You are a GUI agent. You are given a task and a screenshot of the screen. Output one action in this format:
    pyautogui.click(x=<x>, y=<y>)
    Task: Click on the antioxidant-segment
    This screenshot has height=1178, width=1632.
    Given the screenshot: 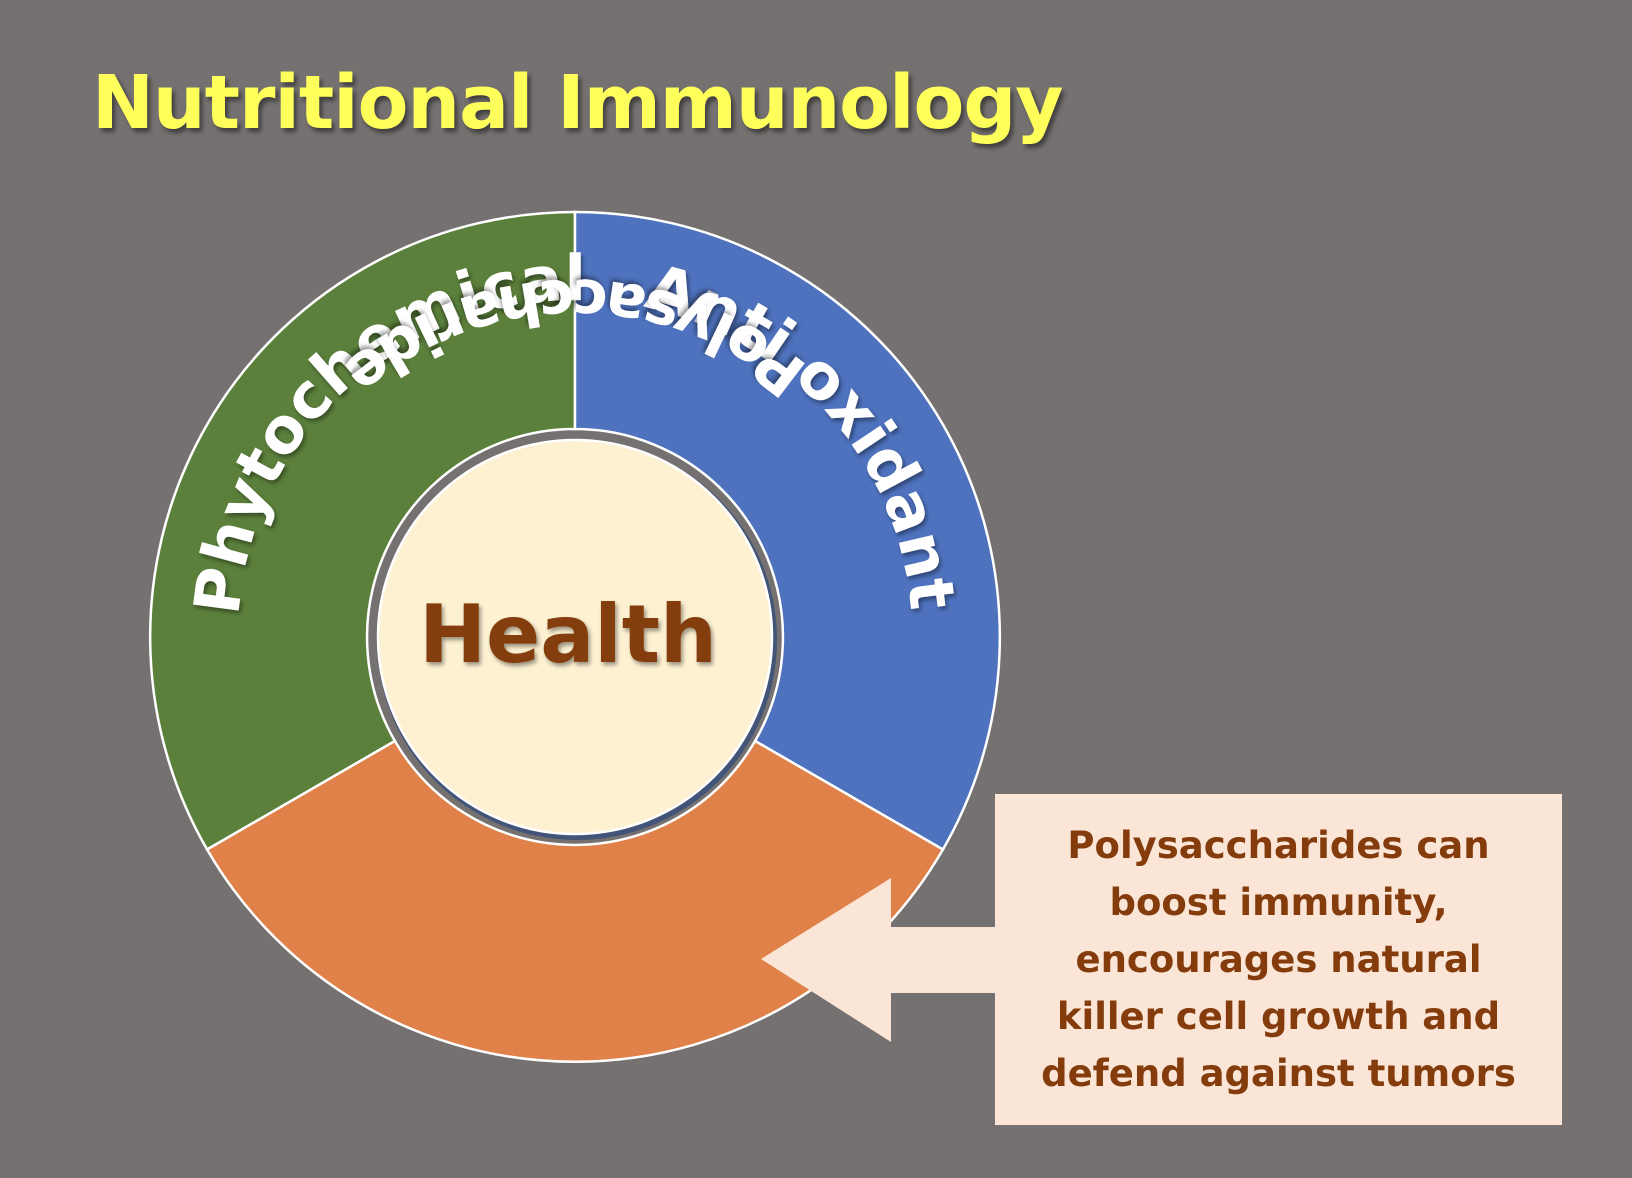 What is the action you would take?
    pyautogui.click(x=787, y=531)
    